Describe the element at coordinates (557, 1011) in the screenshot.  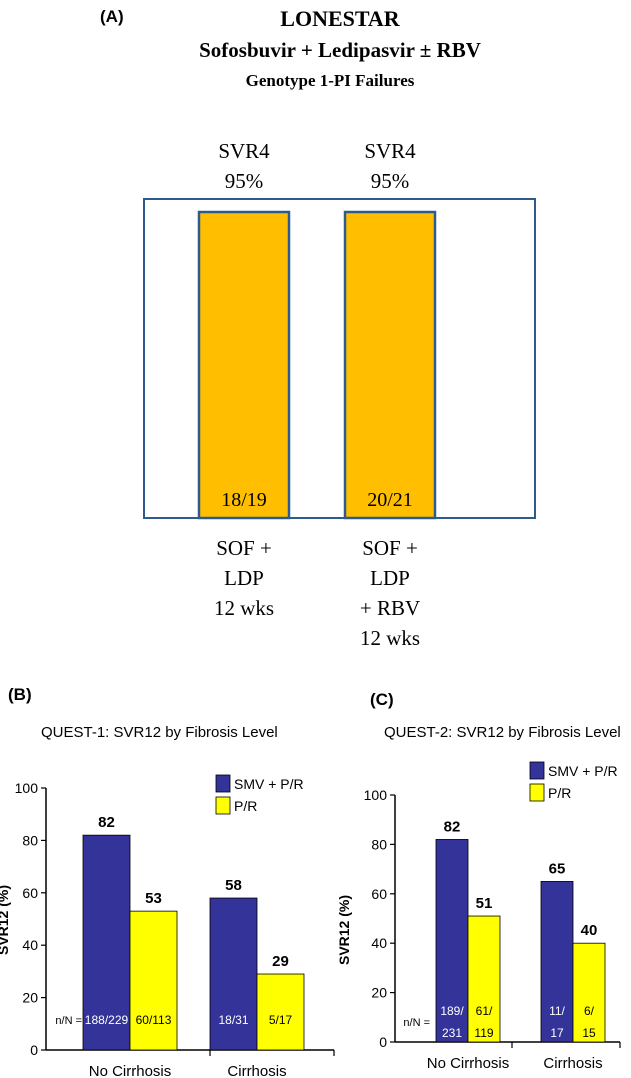
I see `nN-label: 11/` at that location.